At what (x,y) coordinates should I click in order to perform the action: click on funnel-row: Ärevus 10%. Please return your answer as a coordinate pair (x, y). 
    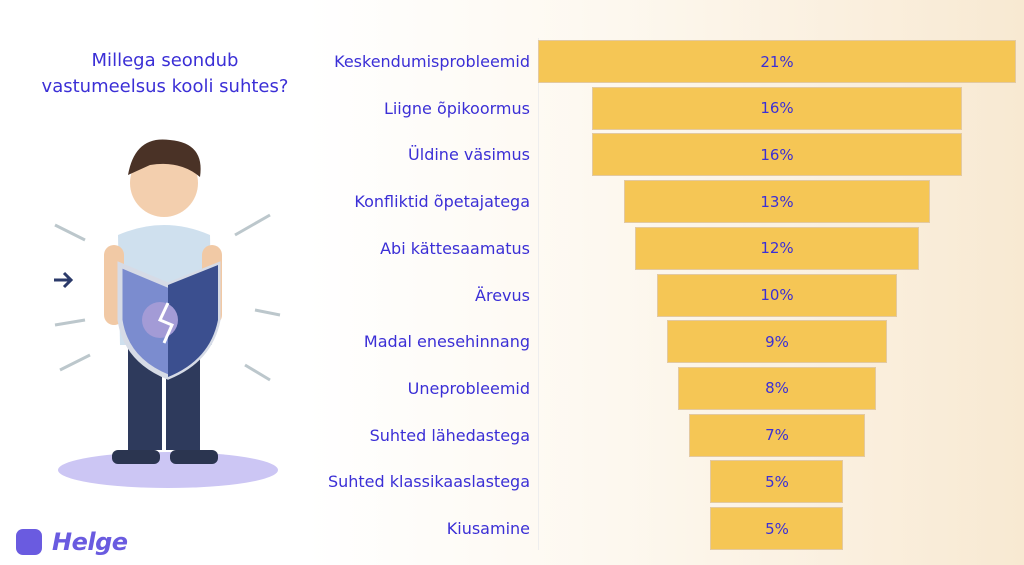
    Looking at the image, I should click on (512, 295).